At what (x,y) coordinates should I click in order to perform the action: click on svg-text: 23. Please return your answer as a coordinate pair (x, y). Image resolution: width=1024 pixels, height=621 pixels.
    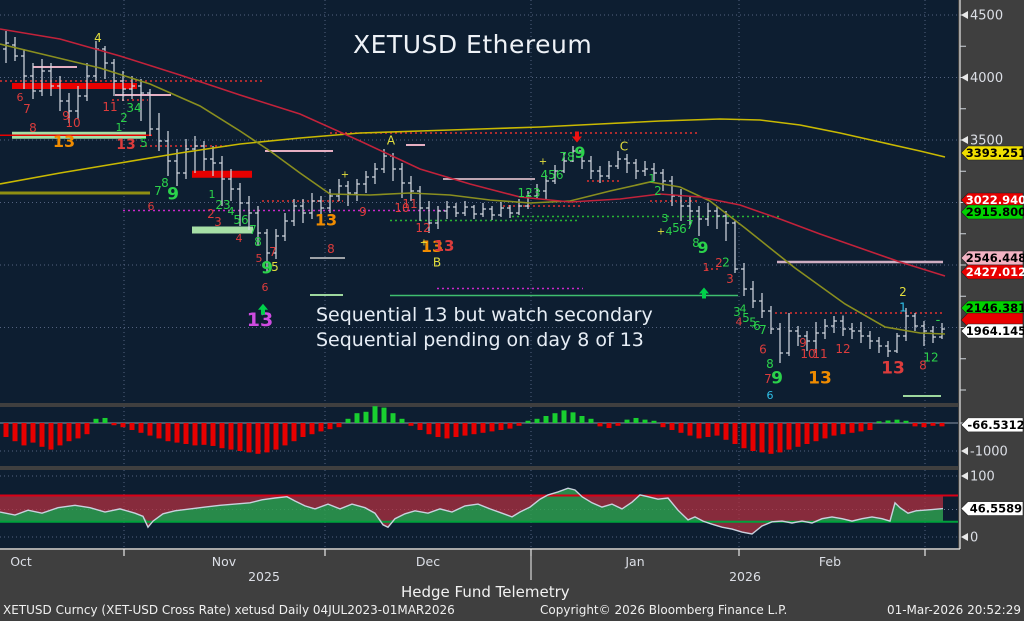
    Looking at the image, I should click on (222, 205).